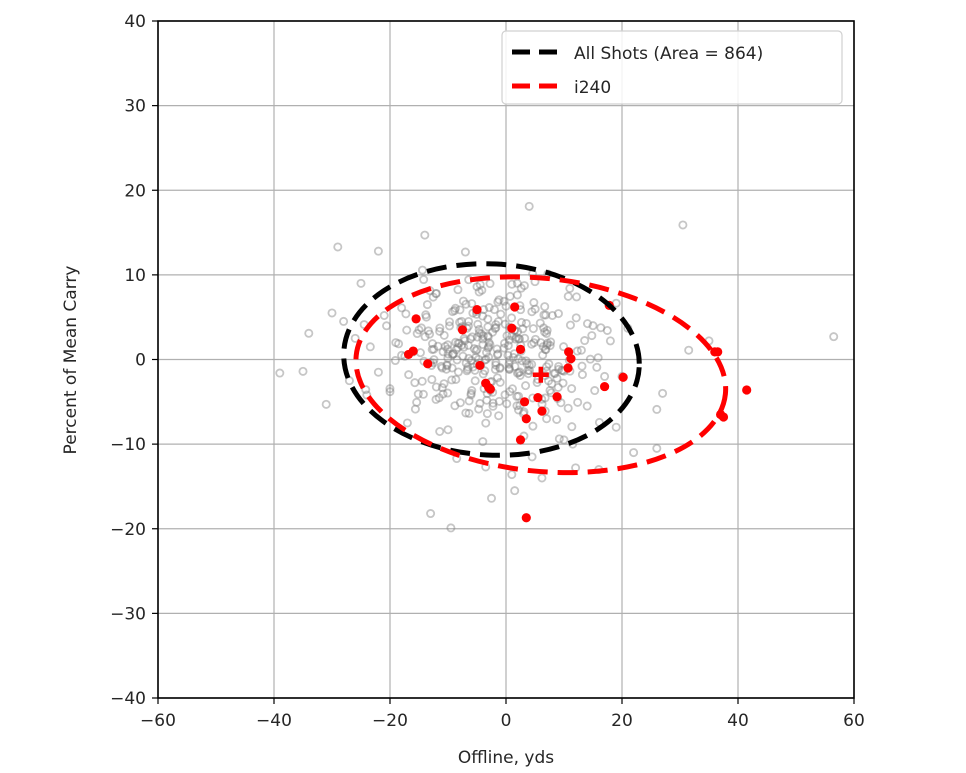 This screenshot has height=773, width=966. What do you see at coordinates (135, 276) in the screenshot?
I see `y-tick-label: 10` at bounding box center [135, 276].